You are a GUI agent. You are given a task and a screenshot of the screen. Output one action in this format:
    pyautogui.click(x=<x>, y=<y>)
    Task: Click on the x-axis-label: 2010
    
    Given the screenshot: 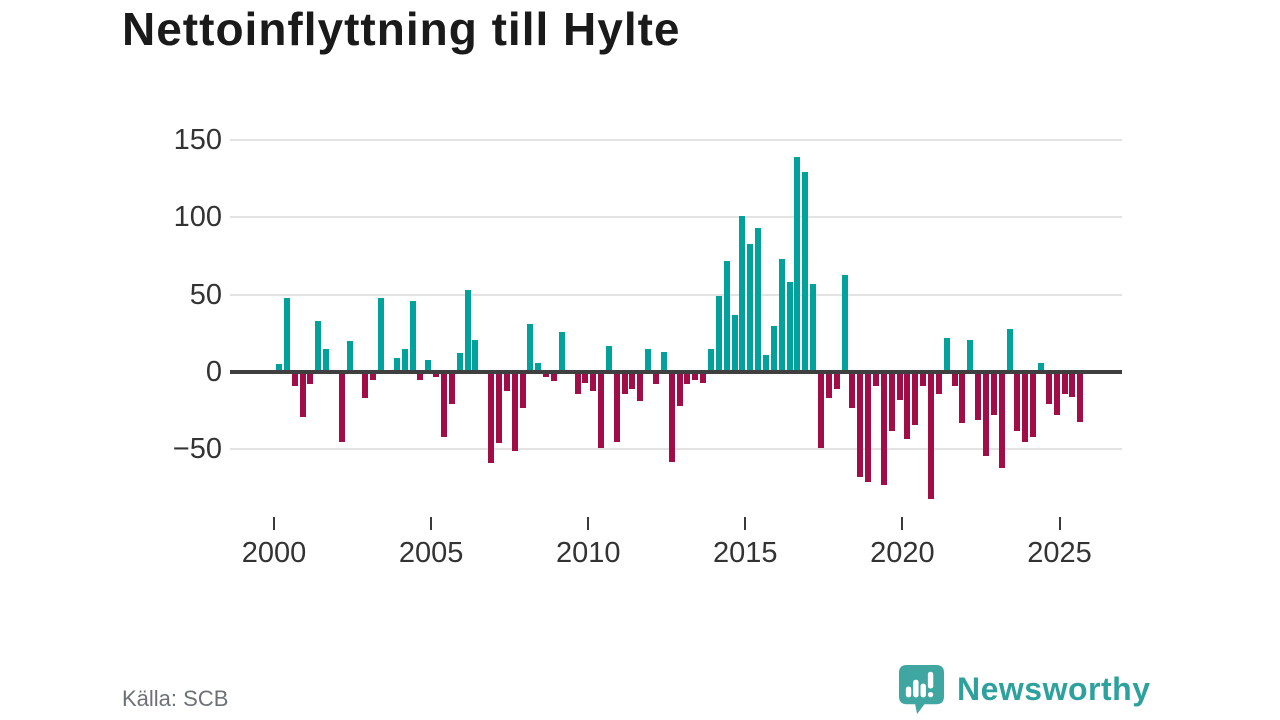 What is the action you would take?
    pyautogui.click(x=588, y=553)
    